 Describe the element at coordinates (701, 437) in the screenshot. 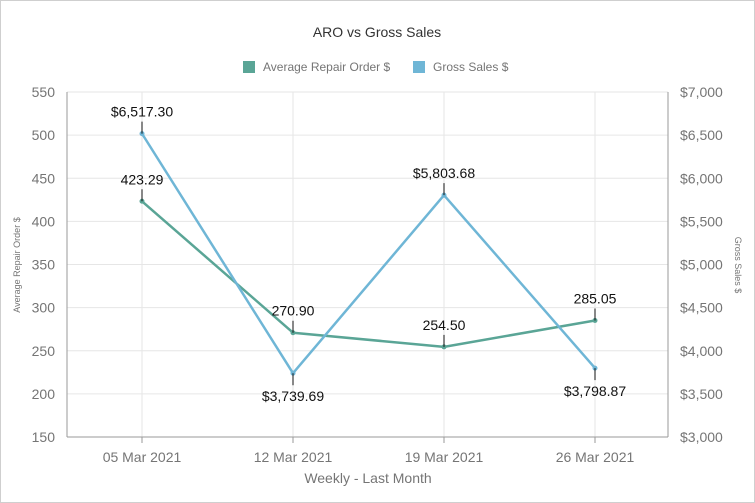

I see `y-right-tick-label: $3,000` at that location.